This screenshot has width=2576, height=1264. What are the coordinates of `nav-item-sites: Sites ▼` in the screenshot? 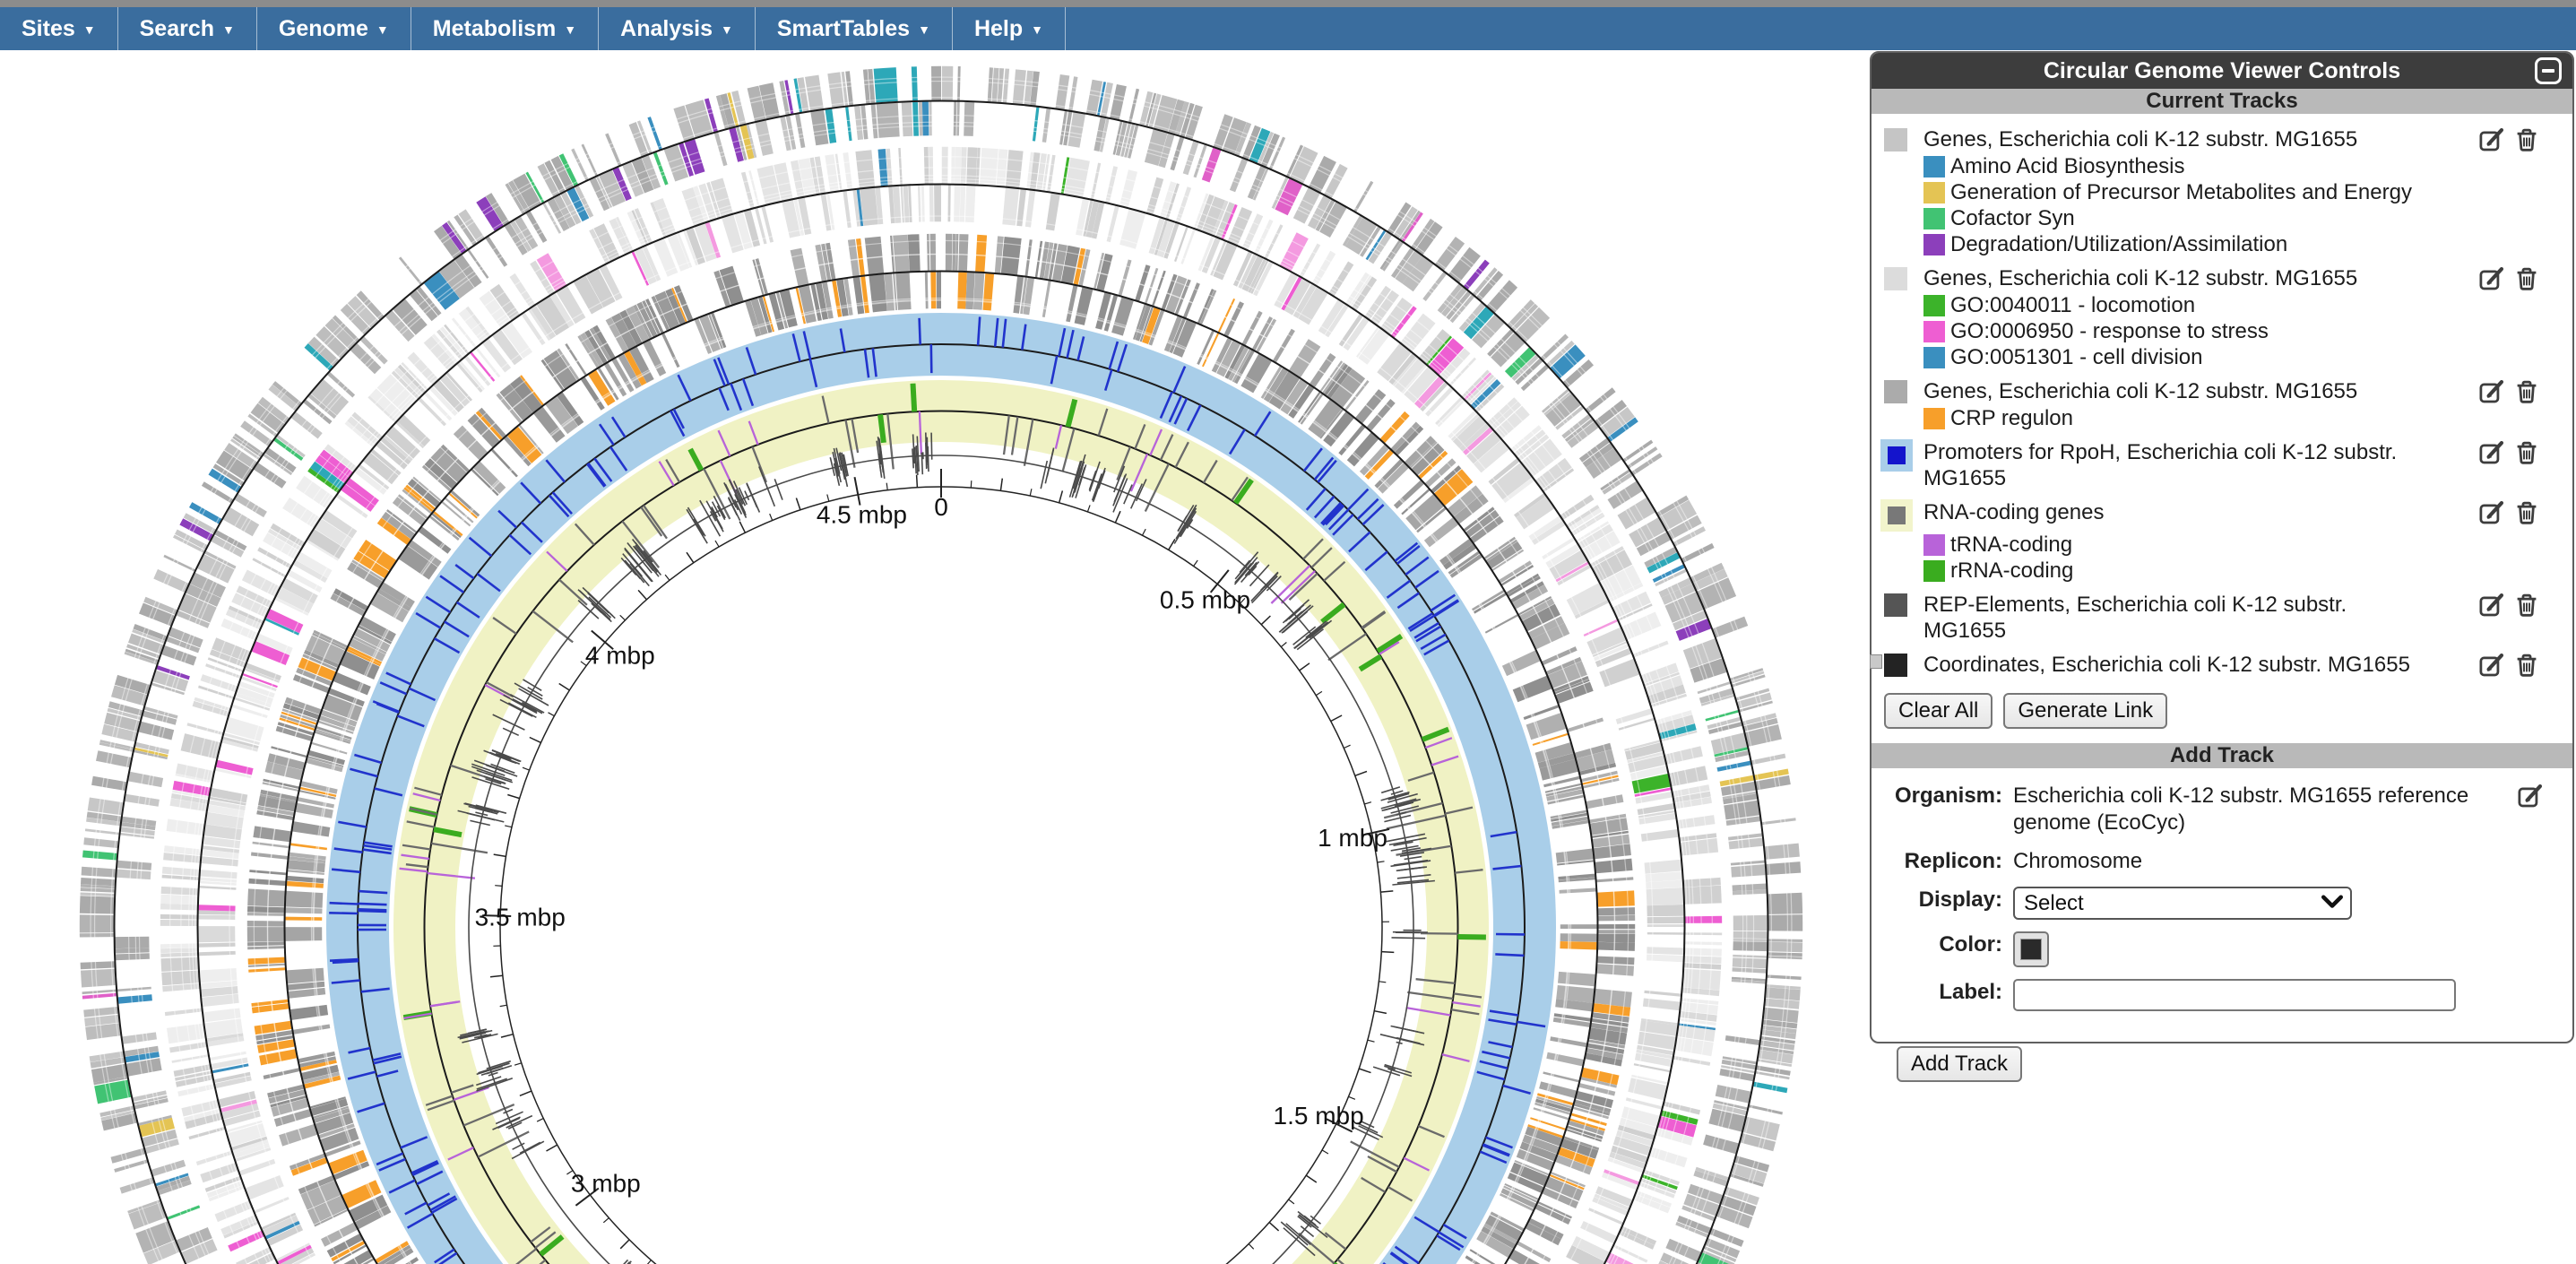 It's located at (59, 28).